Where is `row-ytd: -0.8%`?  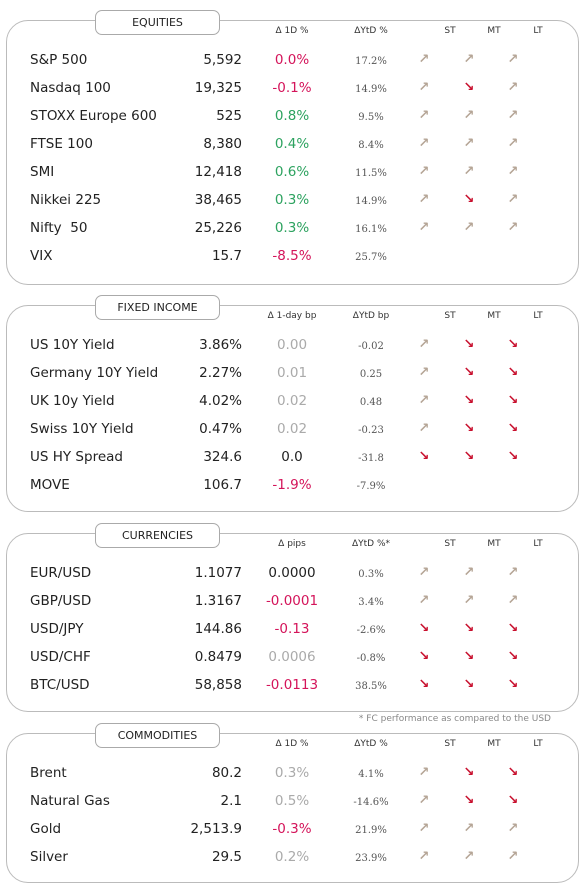
row-ytd: -0.8% is located at coordinates (371, 658).